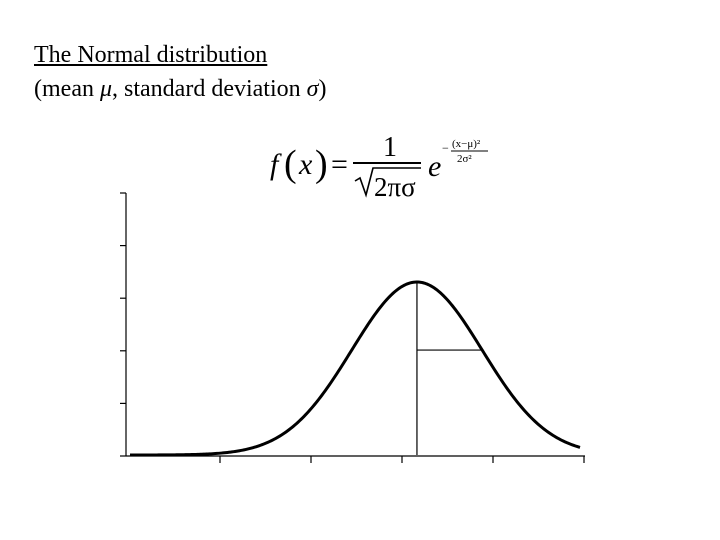 The width and height of the screenshot is (720, 540). What do you see at coordinates (402, 459) in the screenshot?
I see `x-ticks` at bounding box center [402, 459].